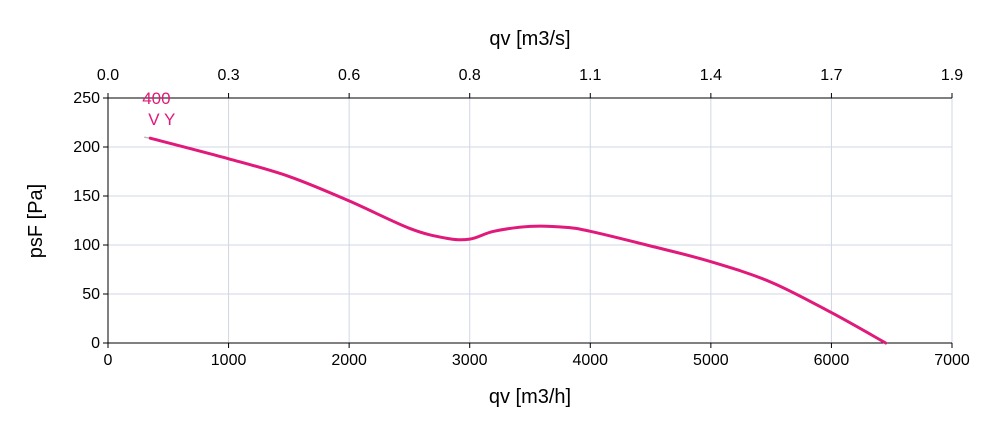  I want to click on x2-tick-label: 1.7, so click(831, 75).